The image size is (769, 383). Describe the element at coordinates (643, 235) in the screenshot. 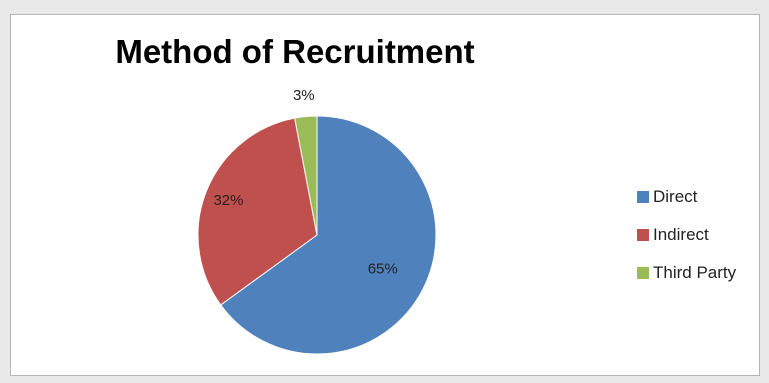

I see `legend-swatch-indirect` at that location.